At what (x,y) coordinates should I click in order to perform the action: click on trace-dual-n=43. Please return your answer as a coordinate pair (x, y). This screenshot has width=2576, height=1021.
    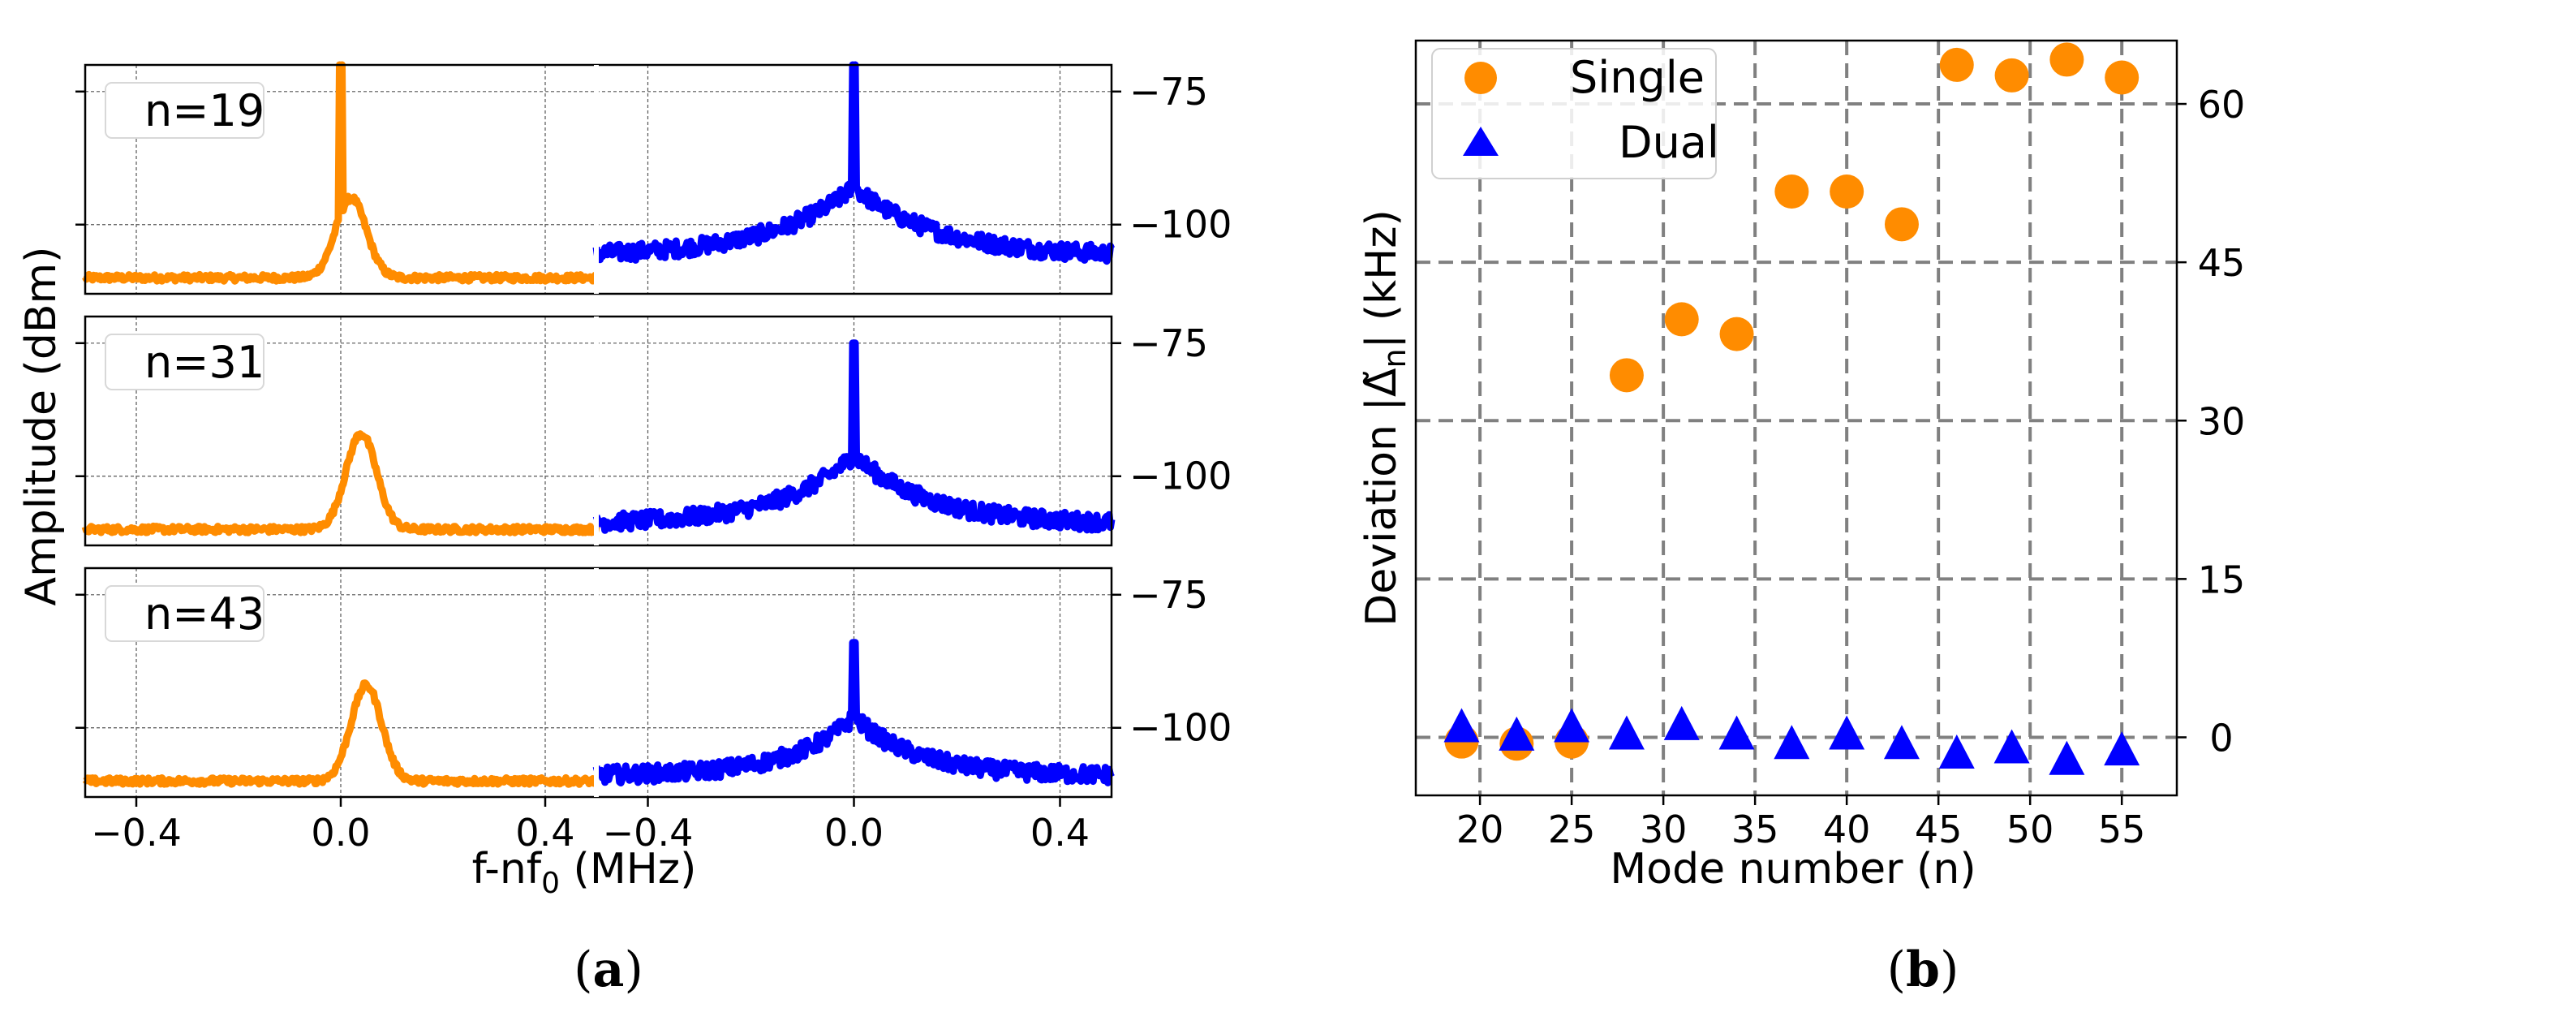
    Looking at the image, I should click on (853, 713).